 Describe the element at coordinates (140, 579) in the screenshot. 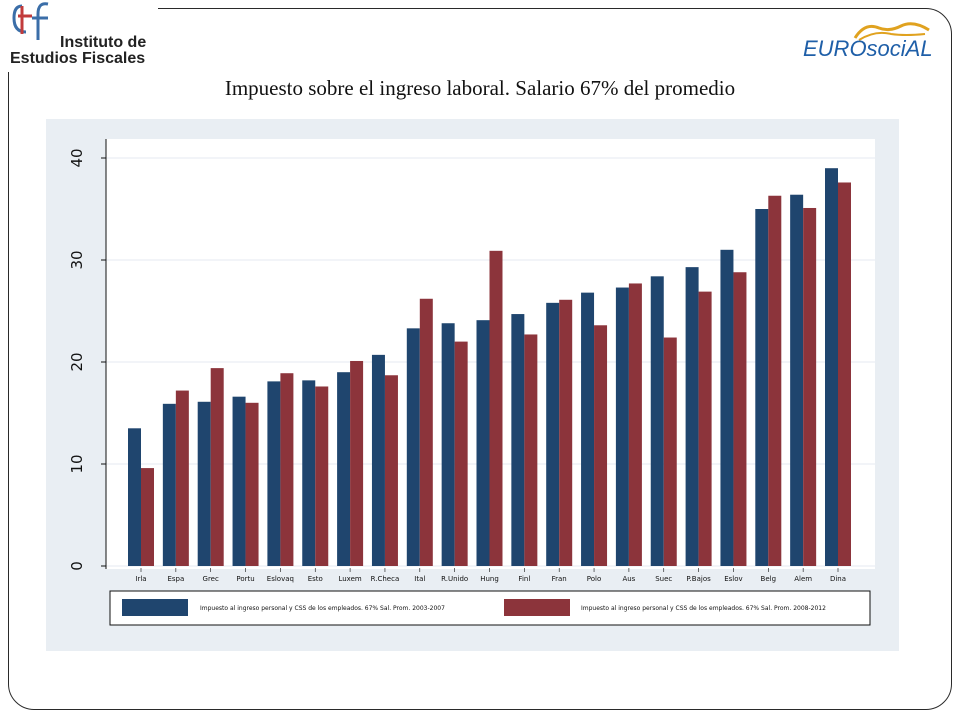

I see `x-tick-label: Irla` at that location.